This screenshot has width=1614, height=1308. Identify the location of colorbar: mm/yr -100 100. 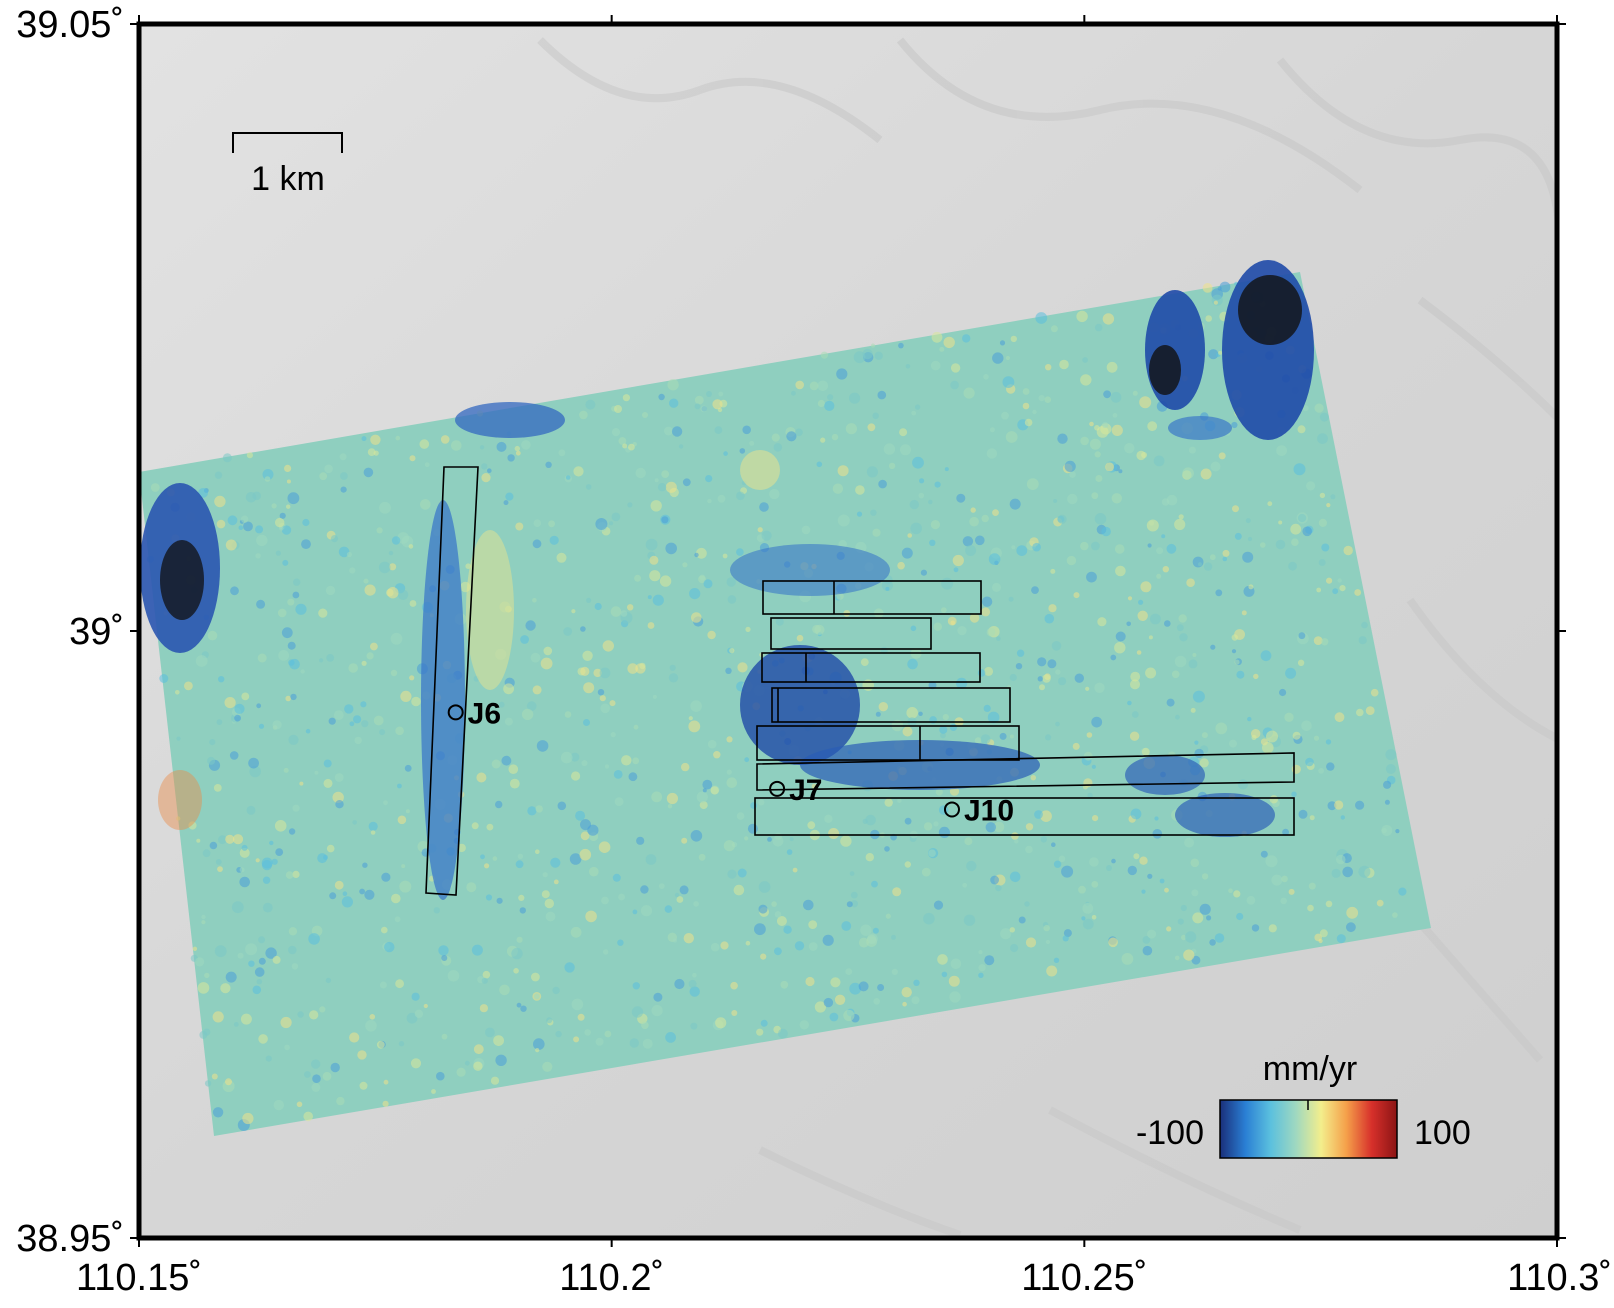
(1303, 1104).